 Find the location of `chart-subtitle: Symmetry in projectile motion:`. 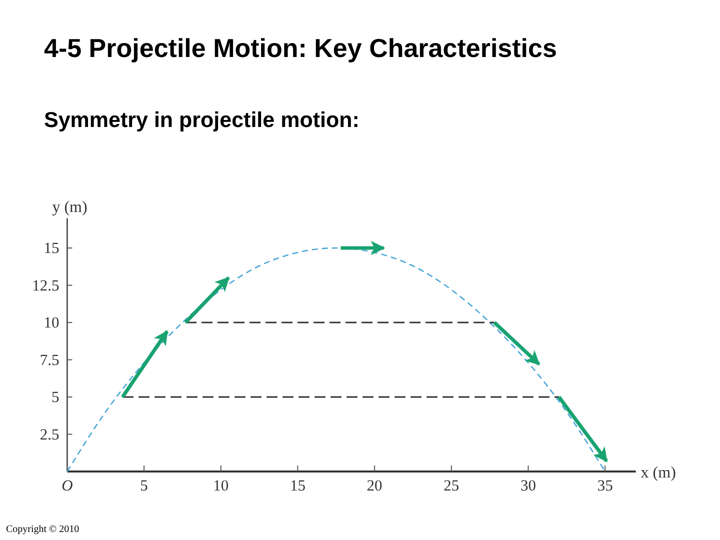

chart-subtitle: Symmetry in projectile motion: is located at coordinates (202, 120).